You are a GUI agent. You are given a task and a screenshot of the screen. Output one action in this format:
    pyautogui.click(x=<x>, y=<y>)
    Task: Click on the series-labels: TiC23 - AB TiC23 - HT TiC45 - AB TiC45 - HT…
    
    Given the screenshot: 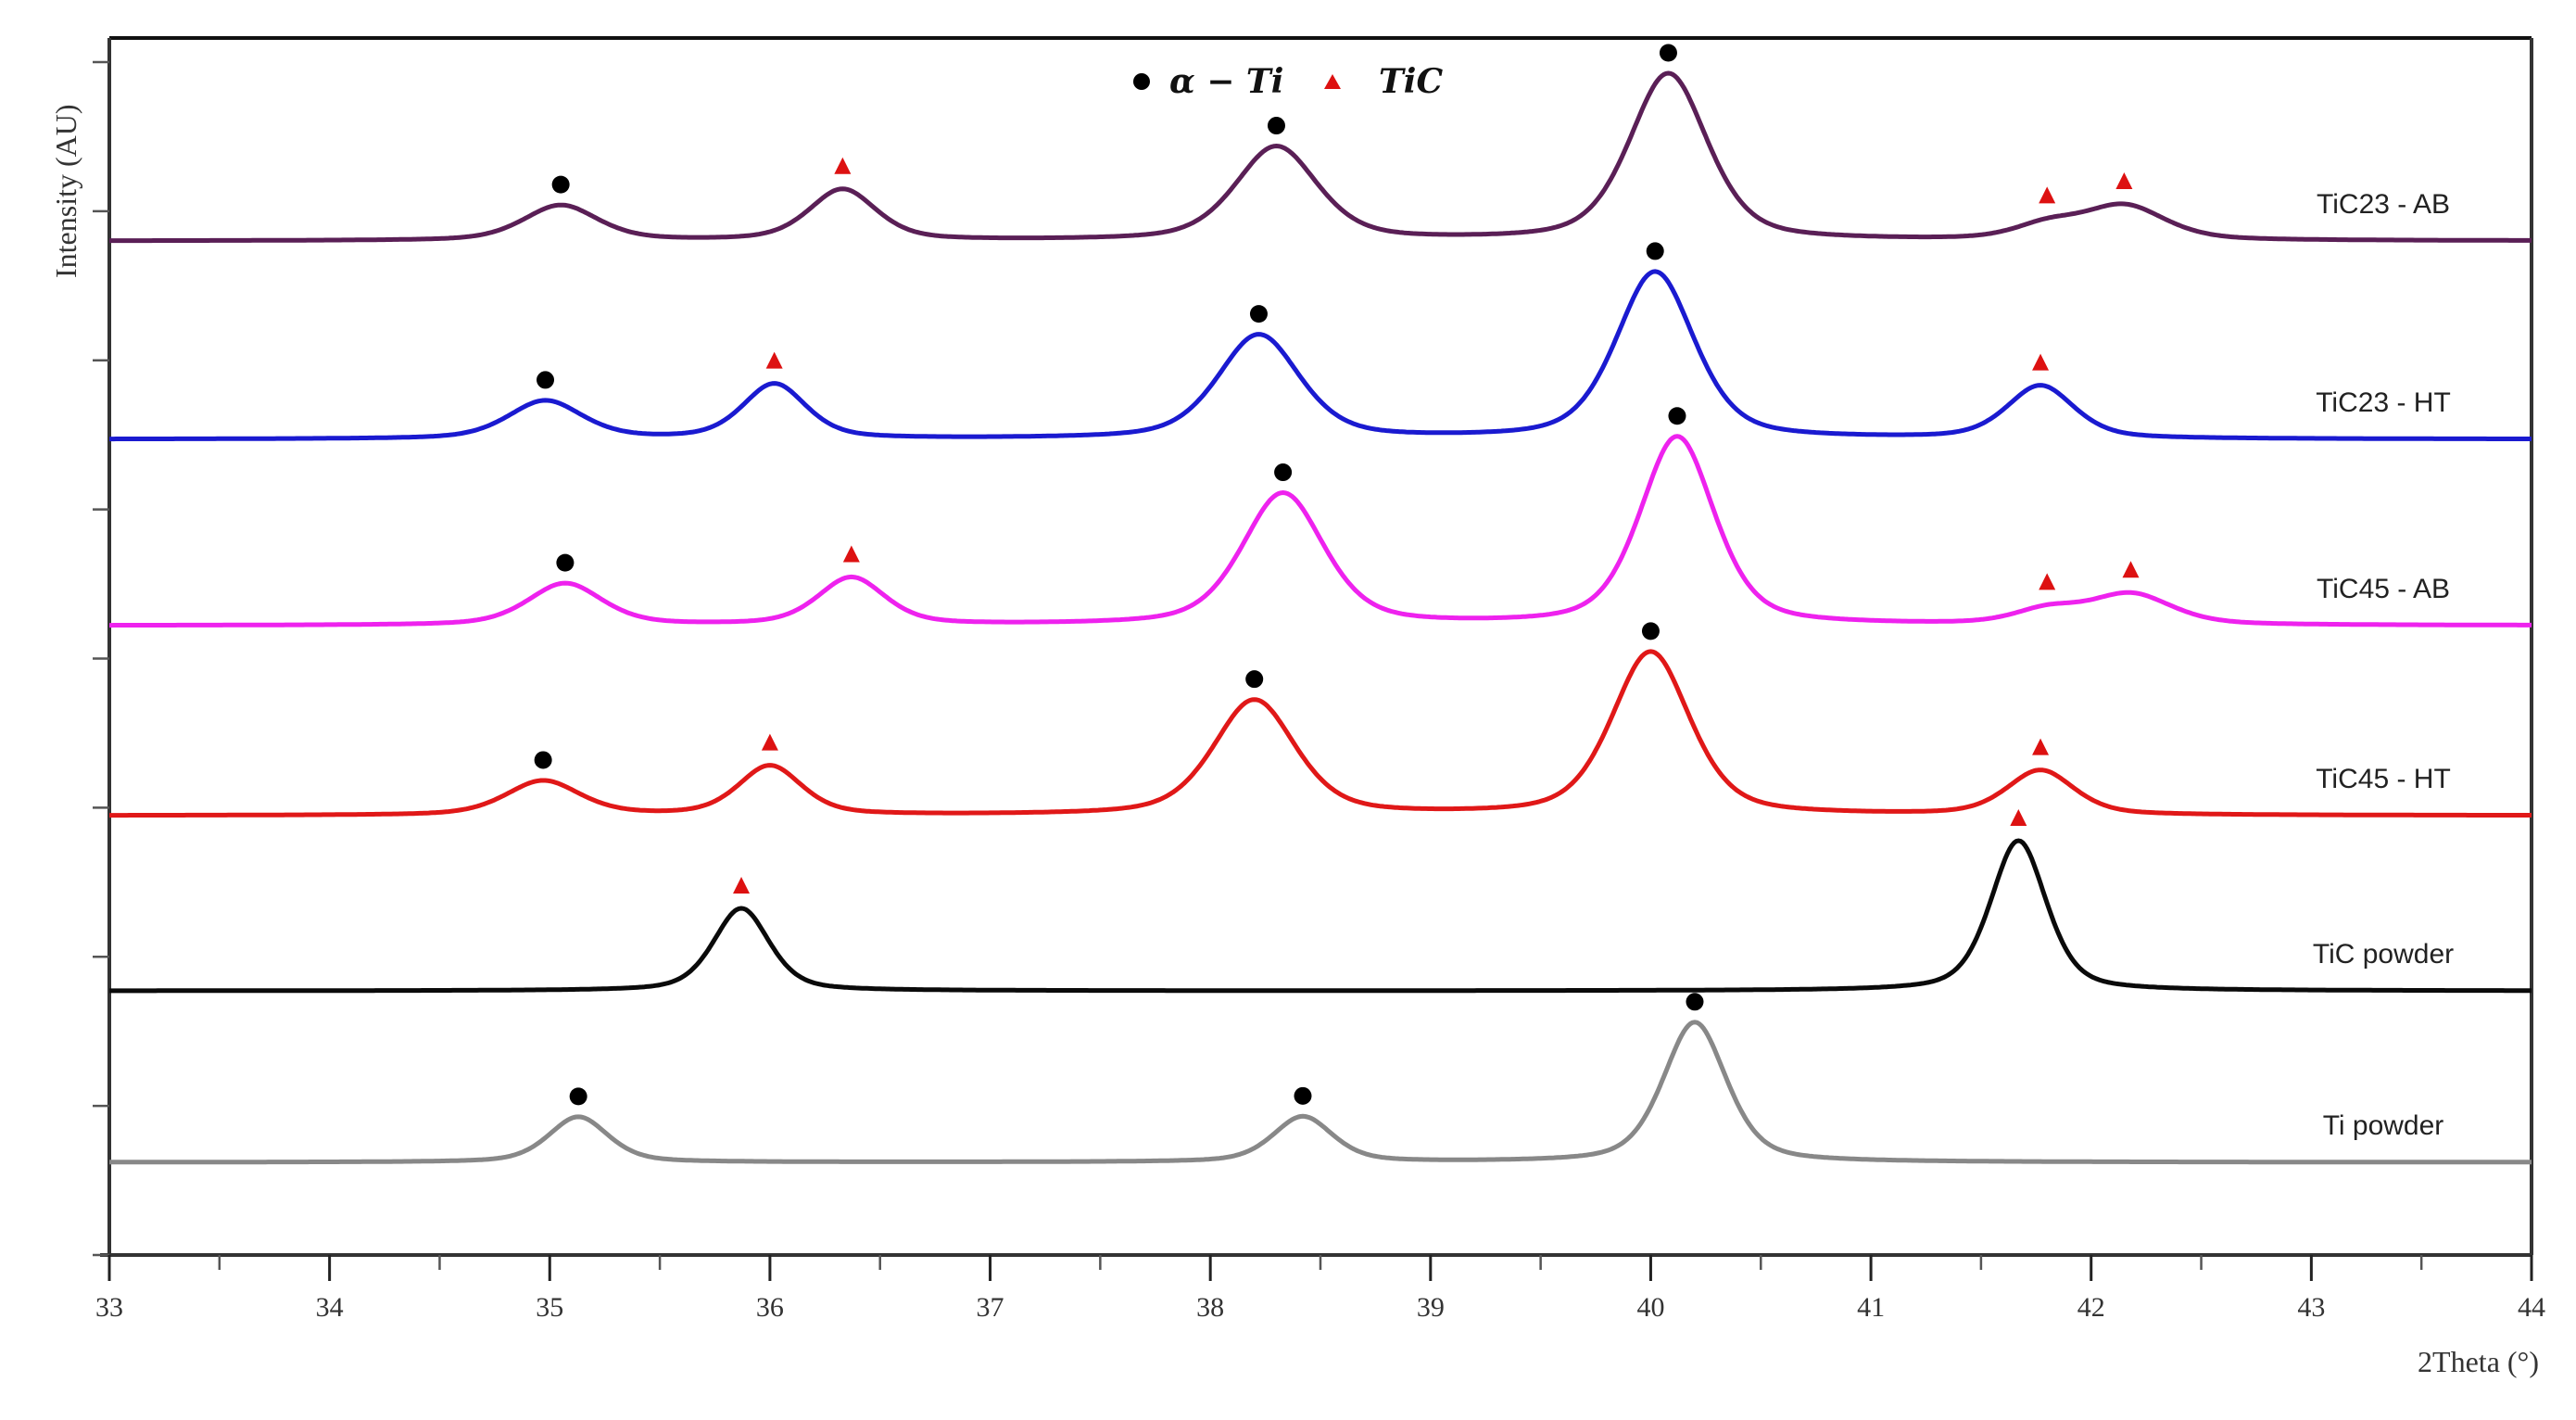 What is the action you would take?
    pyautogui.click(x=2384, y=665)
    